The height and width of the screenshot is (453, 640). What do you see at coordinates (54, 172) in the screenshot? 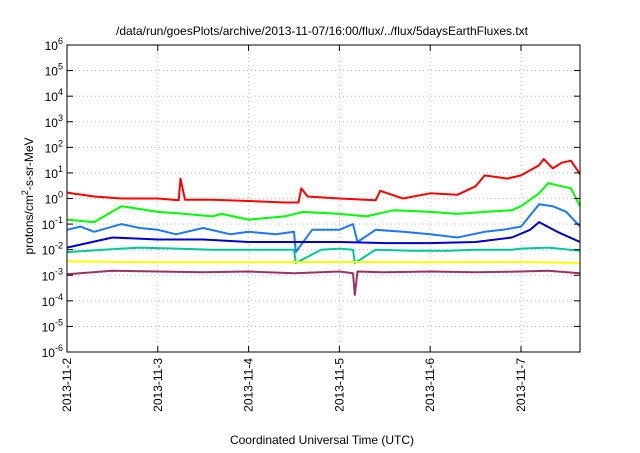
I see `y-tick-label: 10¹` at bounding box center [54, 172].